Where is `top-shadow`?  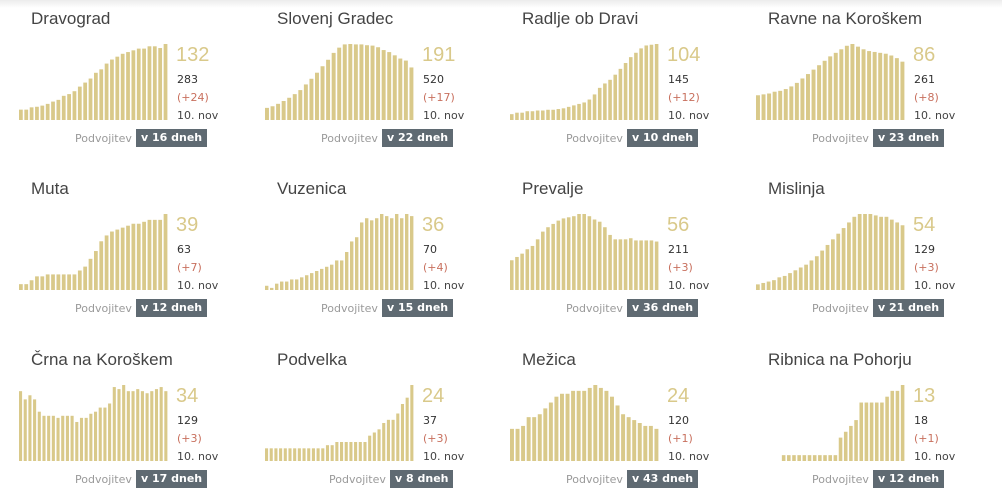 top-shadow is located at coordinates (501, 4).